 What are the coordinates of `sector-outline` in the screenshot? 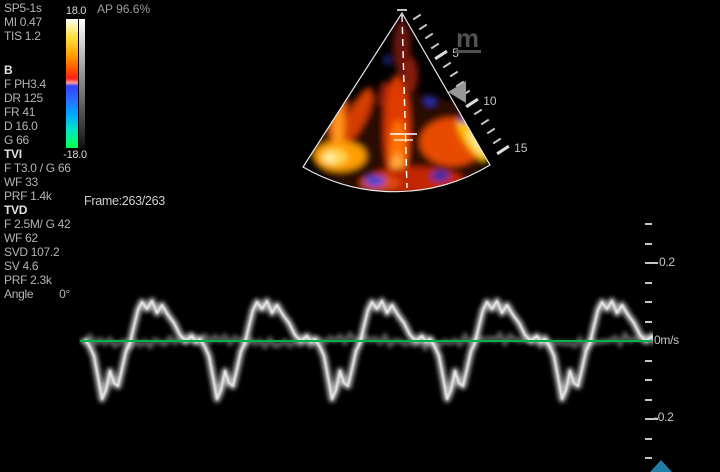 It's located at (396, 102).